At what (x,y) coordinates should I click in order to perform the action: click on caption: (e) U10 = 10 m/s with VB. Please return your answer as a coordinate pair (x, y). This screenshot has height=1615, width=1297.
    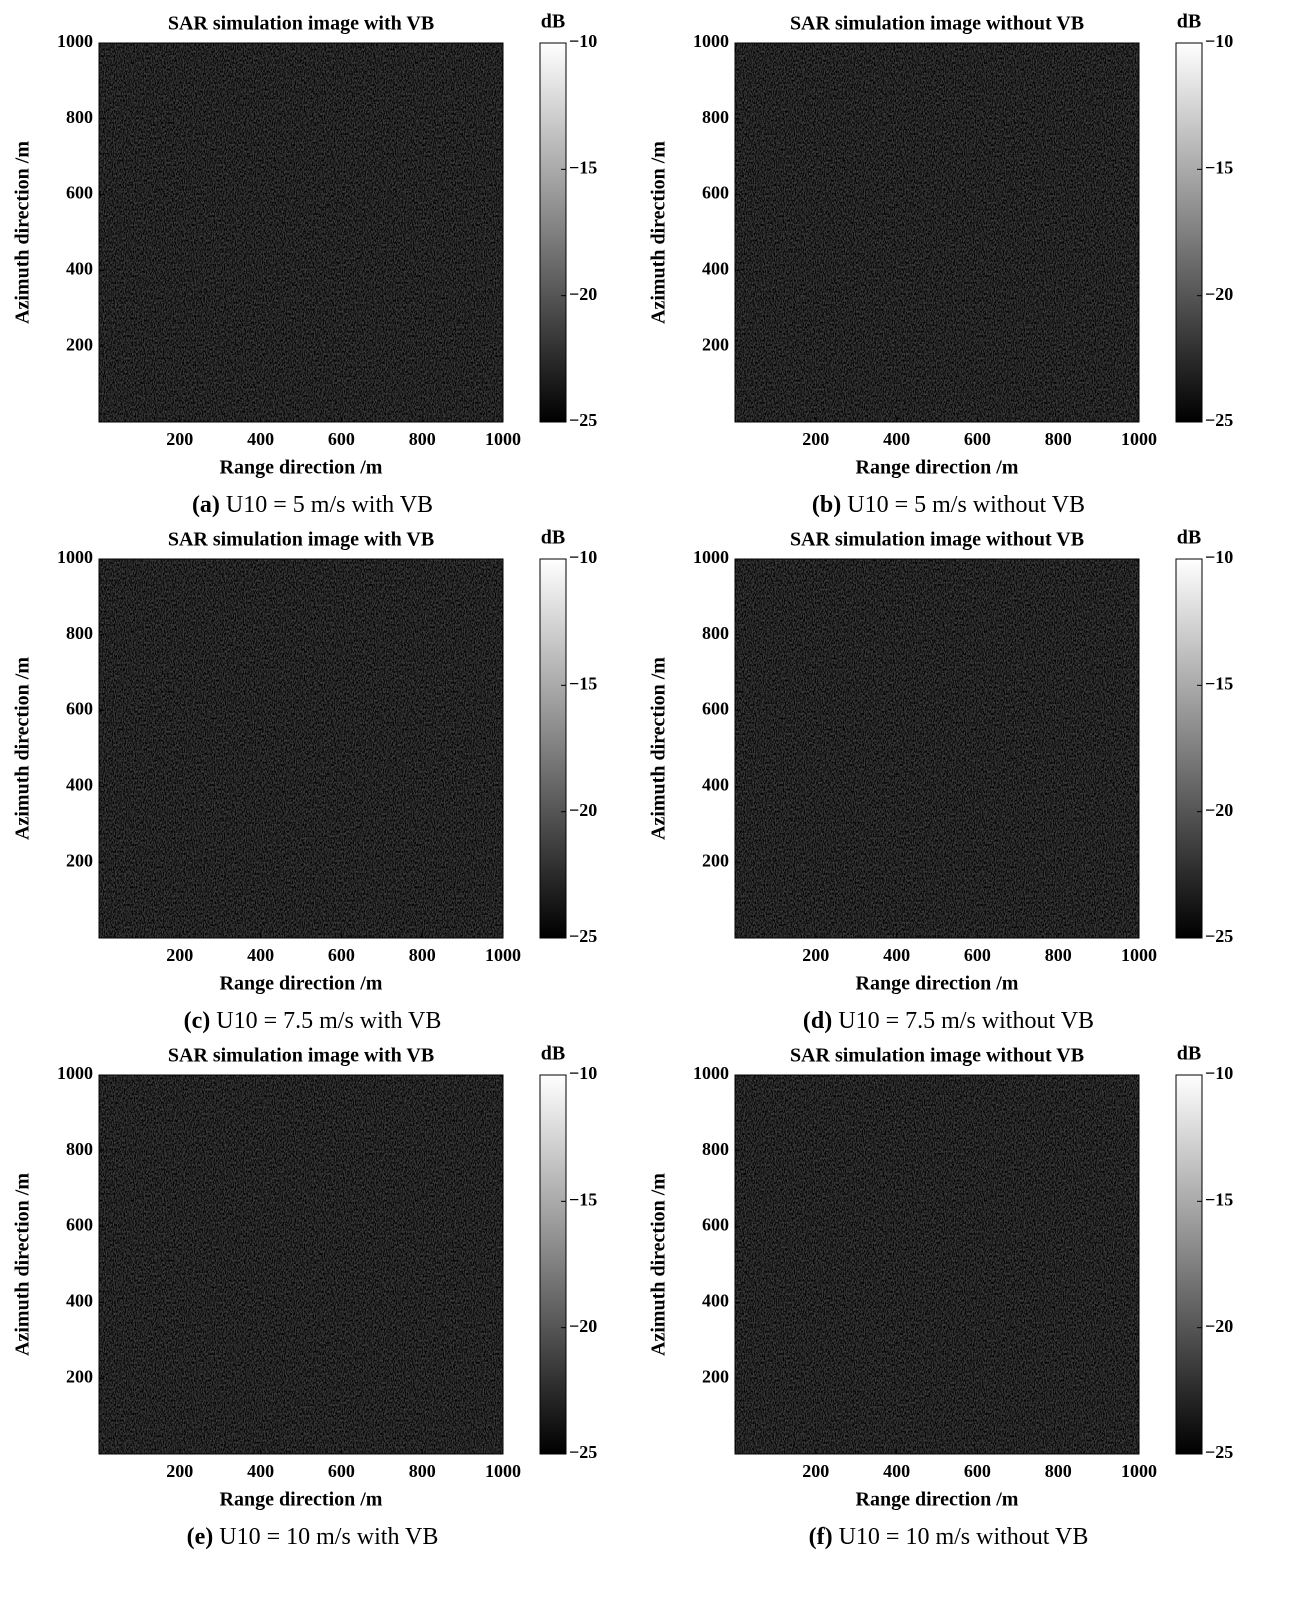
    Looking at the image, I should click on (313, 1537).